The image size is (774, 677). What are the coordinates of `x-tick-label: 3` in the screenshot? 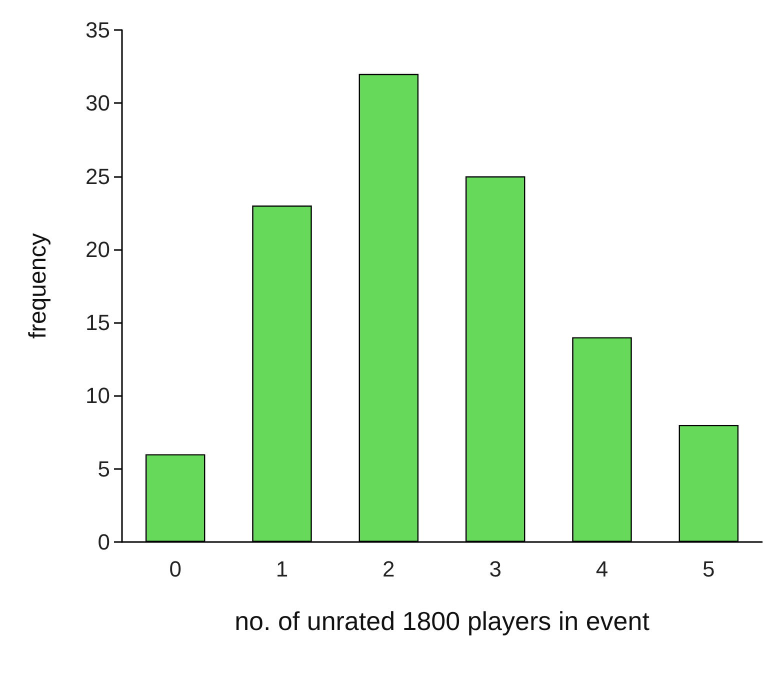 It's located at (495, 569).